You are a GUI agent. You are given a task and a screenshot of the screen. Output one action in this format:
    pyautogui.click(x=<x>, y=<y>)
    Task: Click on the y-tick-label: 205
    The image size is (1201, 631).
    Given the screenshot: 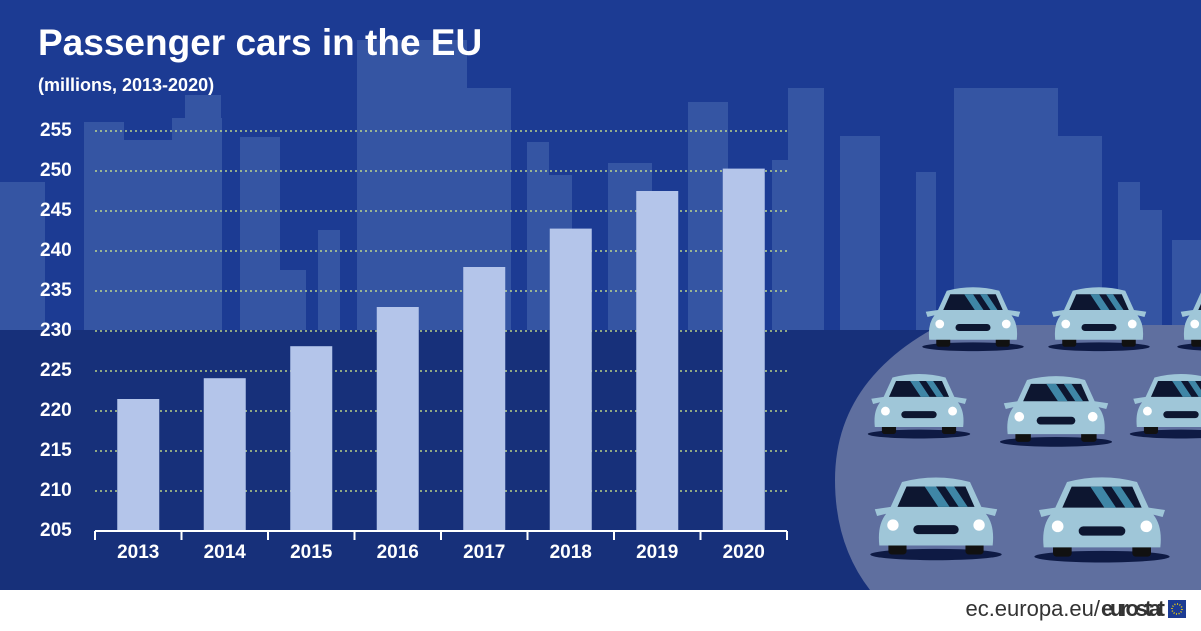 What is the action you would take?
    pyautogui.click(x=56, y=530)
    